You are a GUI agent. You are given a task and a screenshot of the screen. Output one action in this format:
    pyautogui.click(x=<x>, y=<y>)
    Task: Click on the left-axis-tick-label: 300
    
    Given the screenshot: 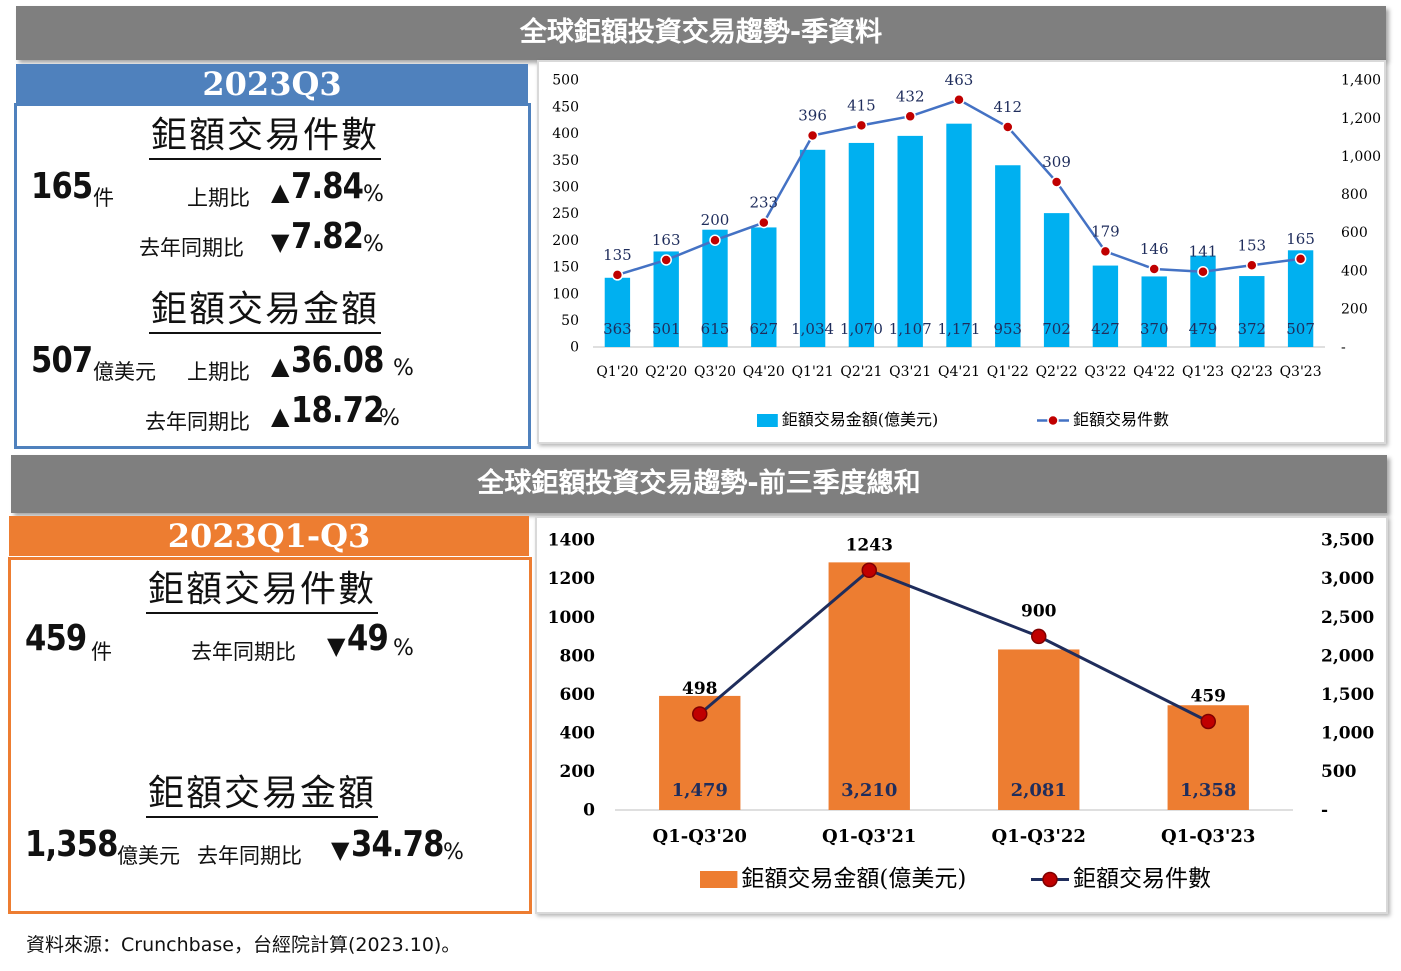 What is the action you would take?
    pyautogui.click(x=565, y=187)
    